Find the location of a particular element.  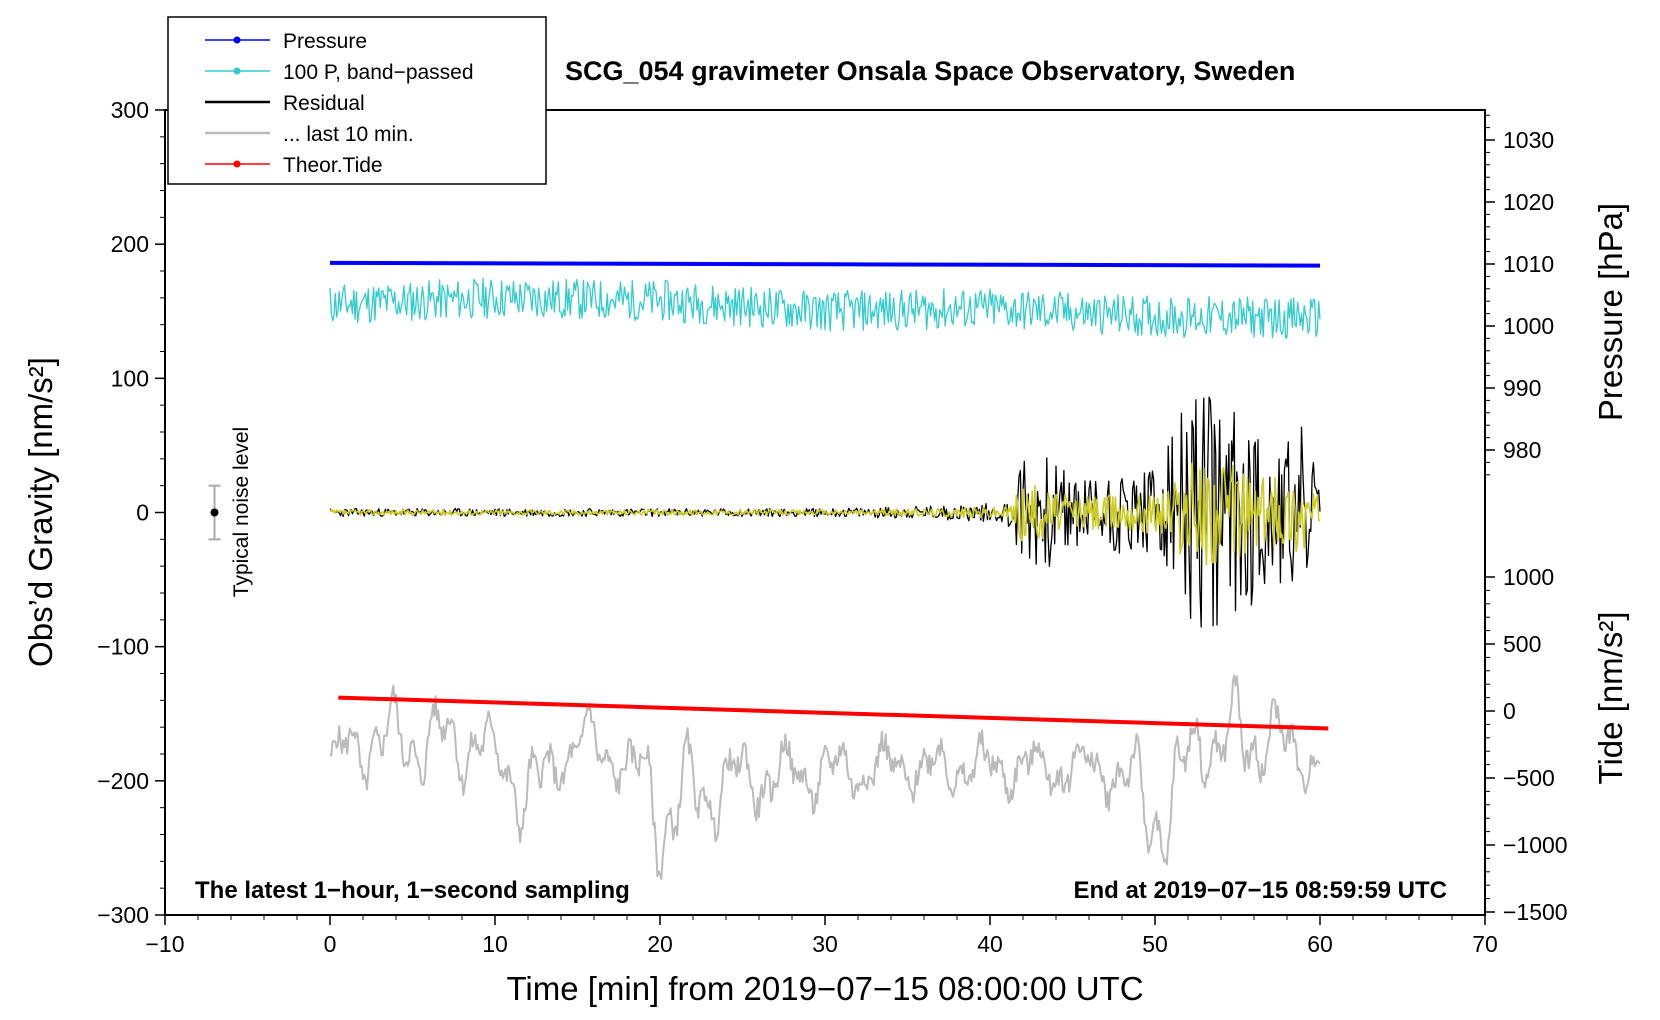

pressure-tick-label: 990 is located at coordinates (1522, 388).